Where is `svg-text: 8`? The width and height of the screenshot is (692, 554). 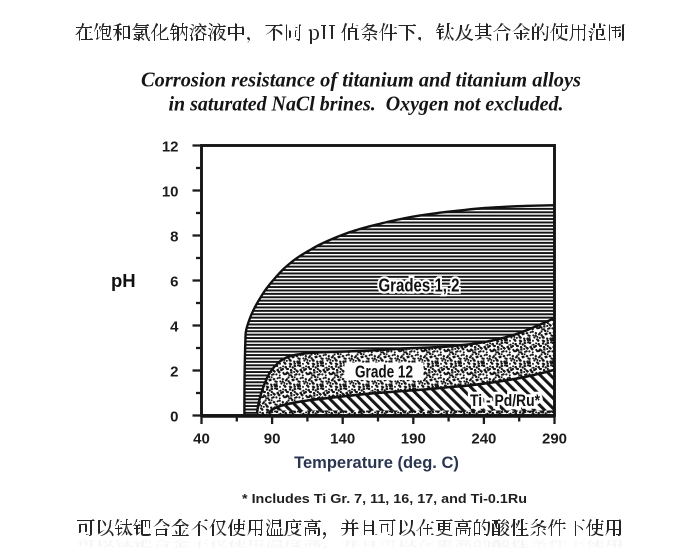
svg-text: 8 is located at coordinates (174, 236).